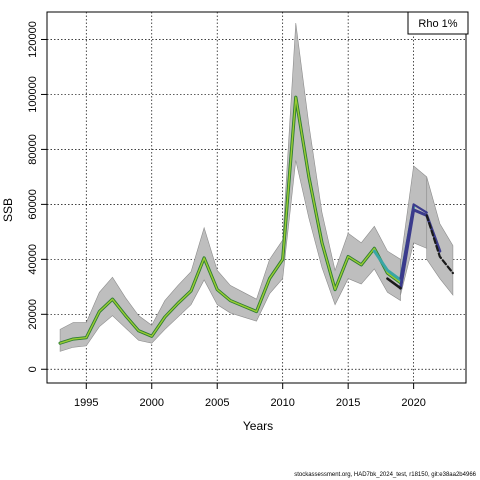  What do you see at coordinates (33, 314) in the screenshot?
I see `y-tick-label-20000: 20000` at bounding box center [33, 314].